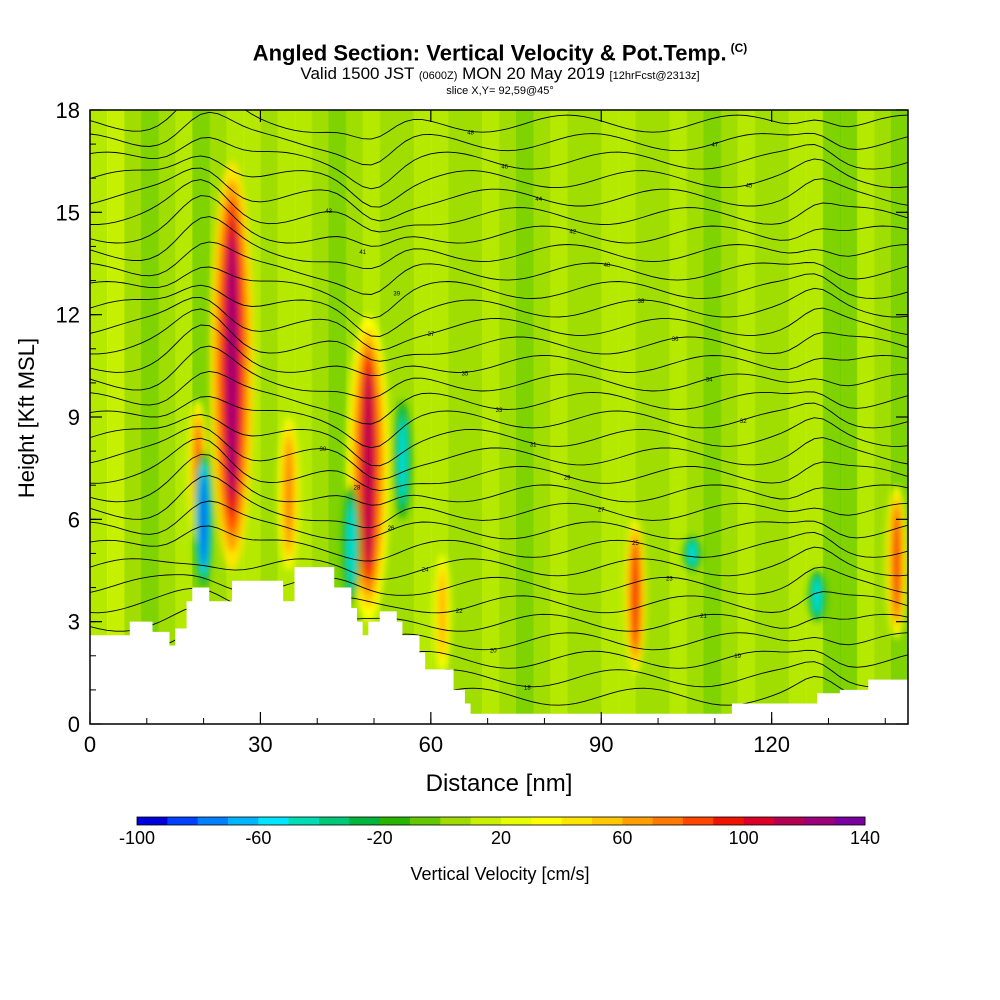 Image resolution: width=1000 pixels, height=1000 pixels. Describe the element at coordinates (675, 340) in the screenshot. I see `contour-label: 36` at that location.